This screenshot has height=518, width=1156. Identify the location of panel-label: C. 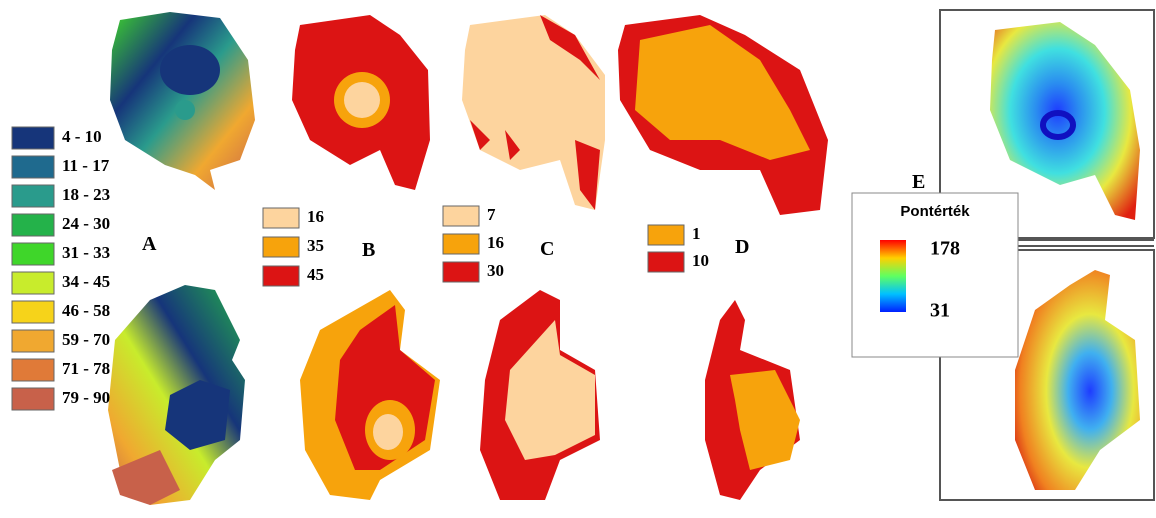
(547, 249).